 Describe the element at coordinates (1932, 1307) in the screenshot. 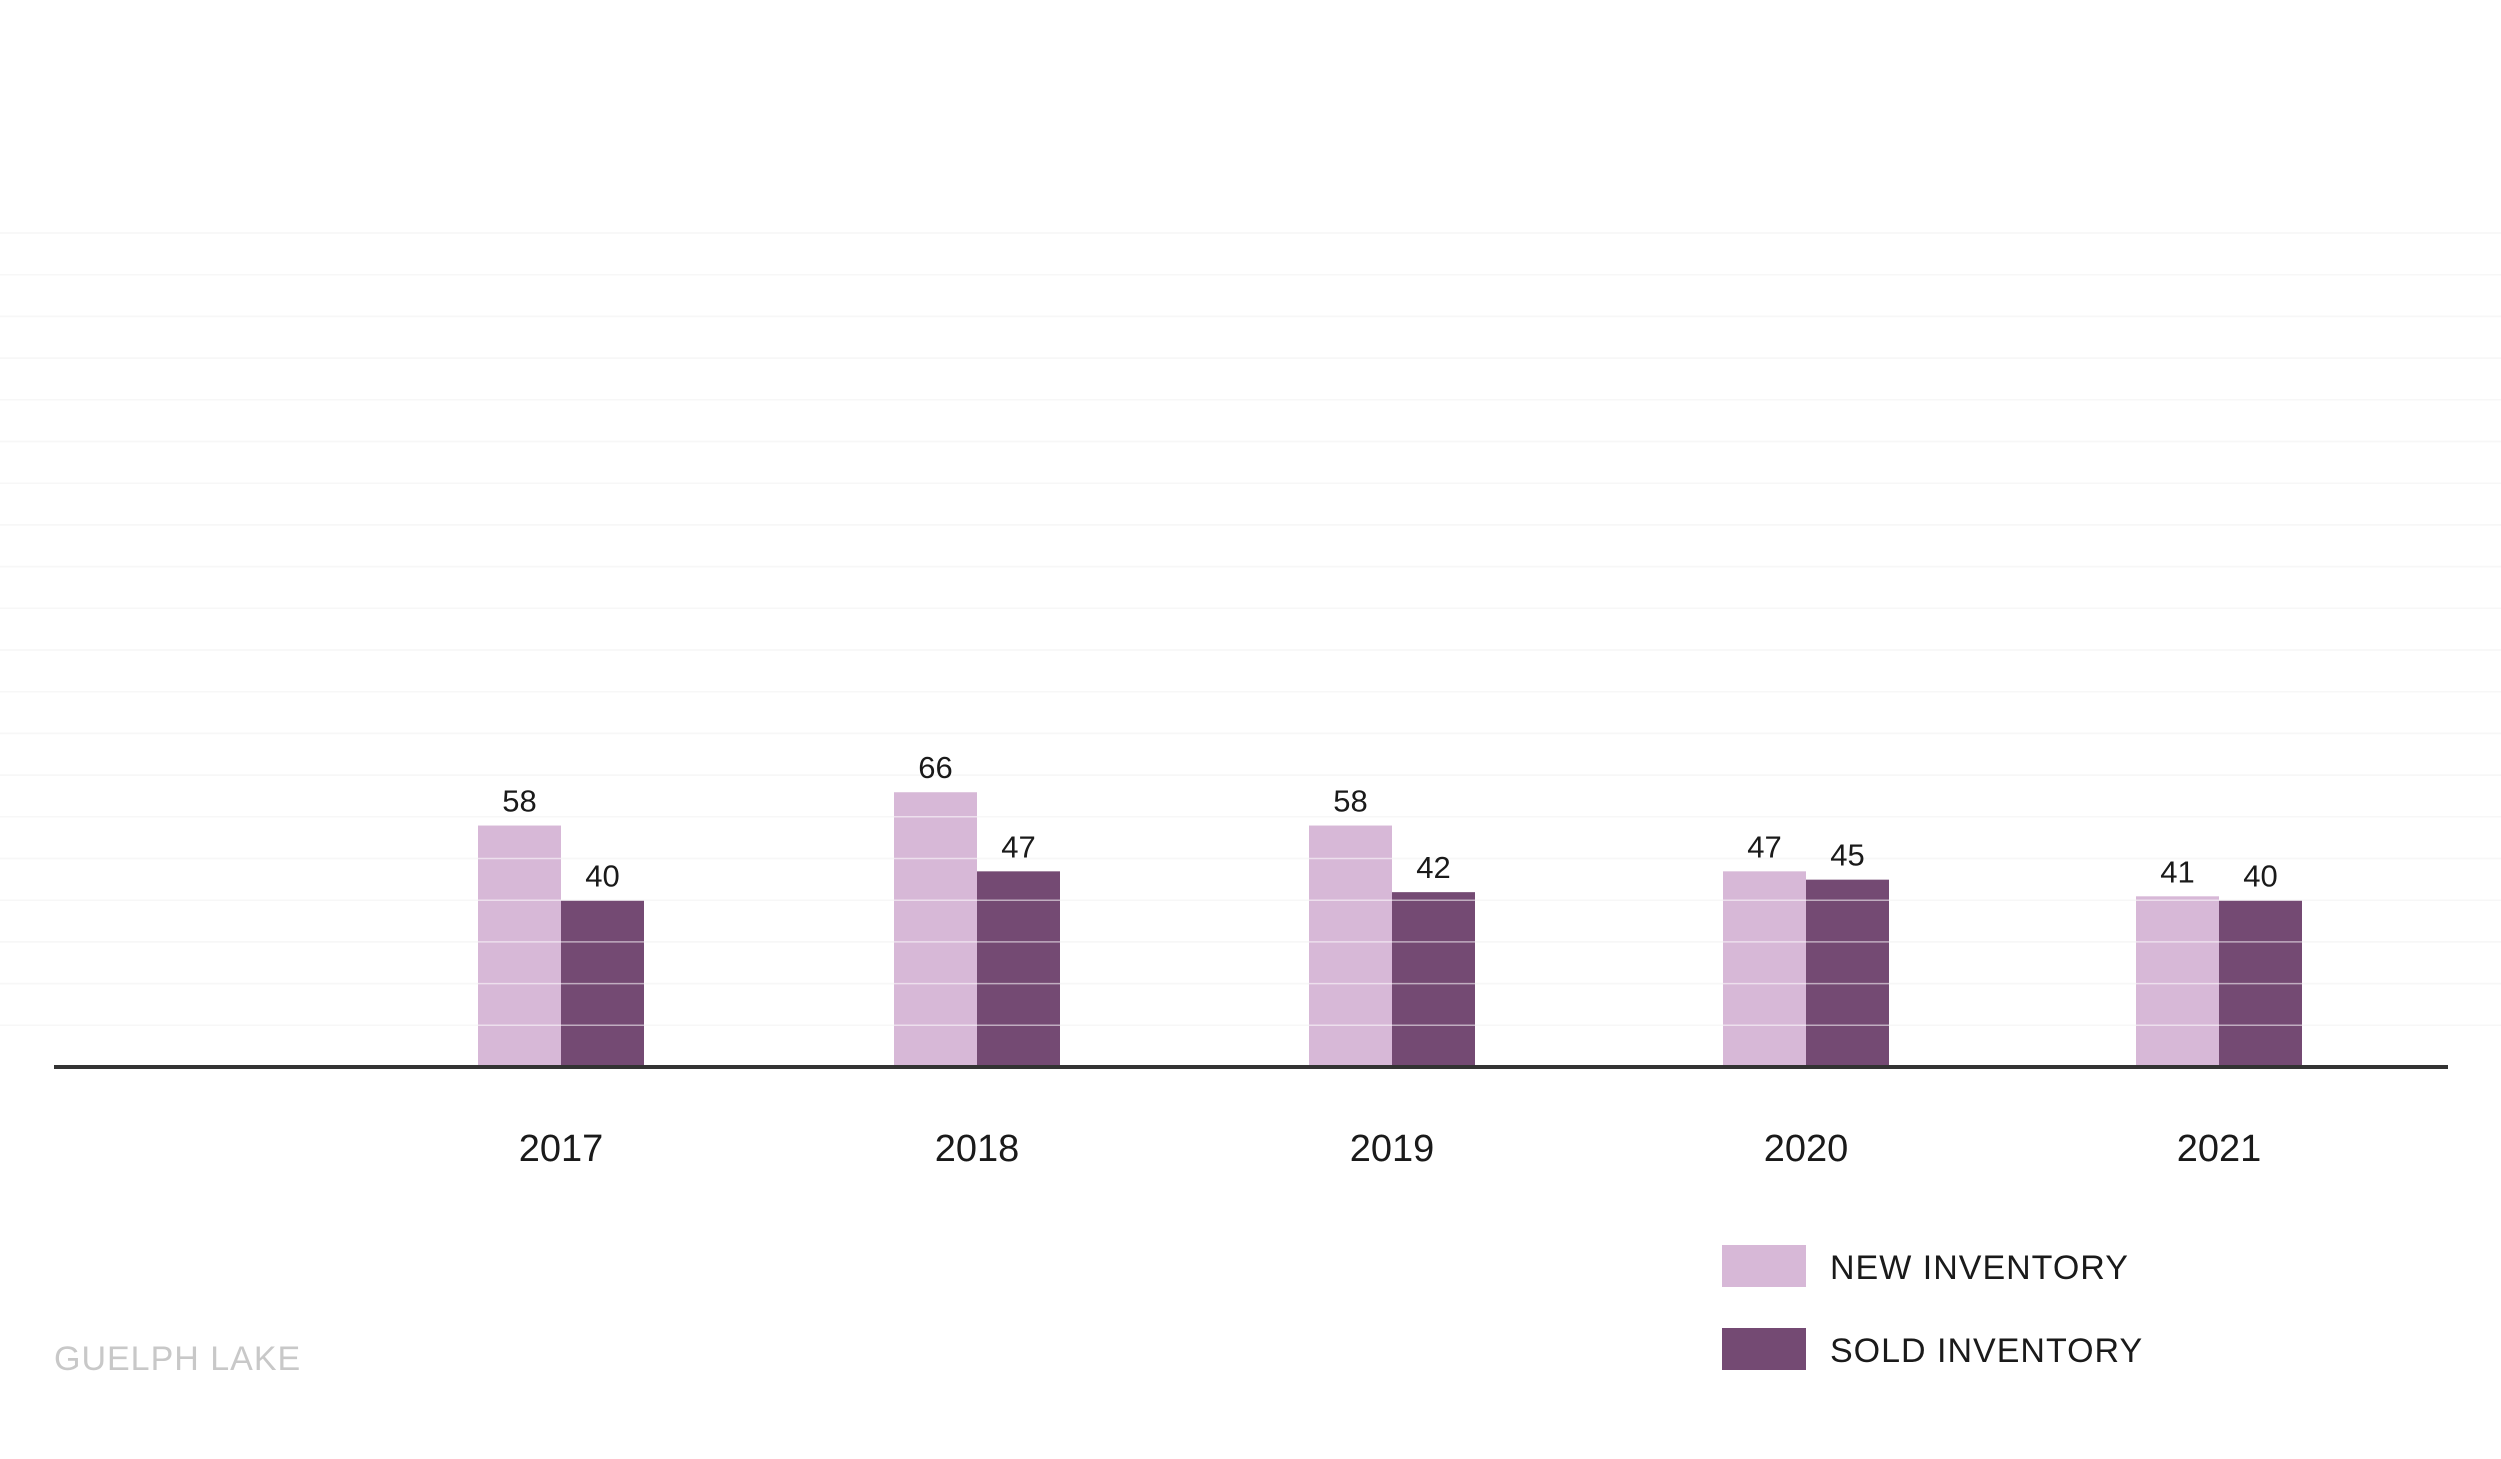

I see `legend: NEW INVENTORY SOLD INVENTORY` at that location.